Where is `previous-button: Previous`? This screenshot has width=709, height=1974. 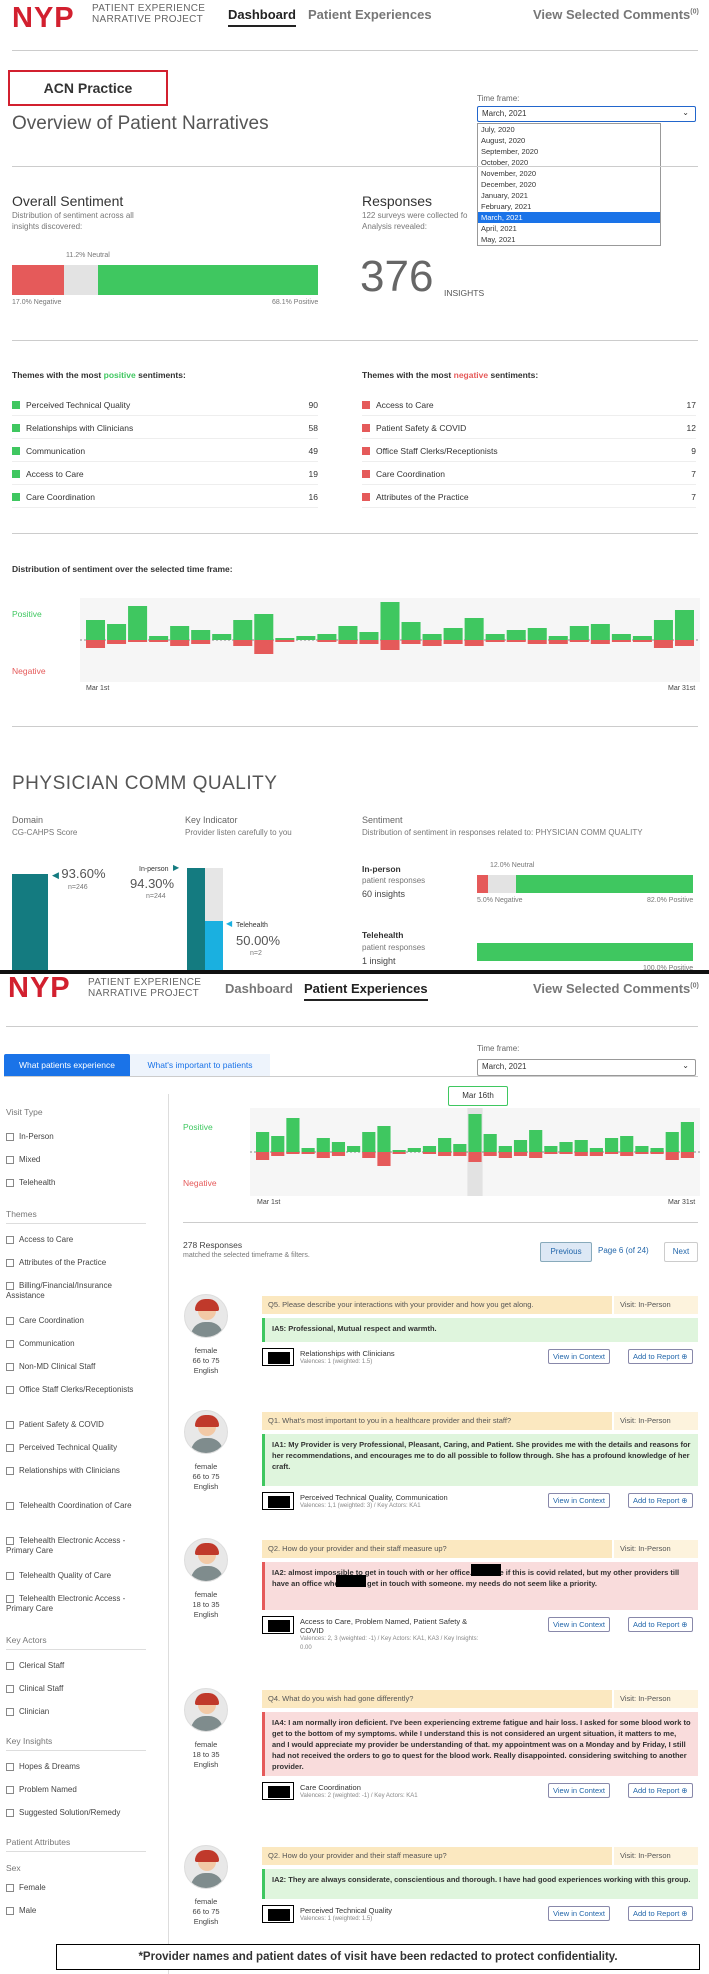
previous-button: Previous is located at coordinates (566, 1252).